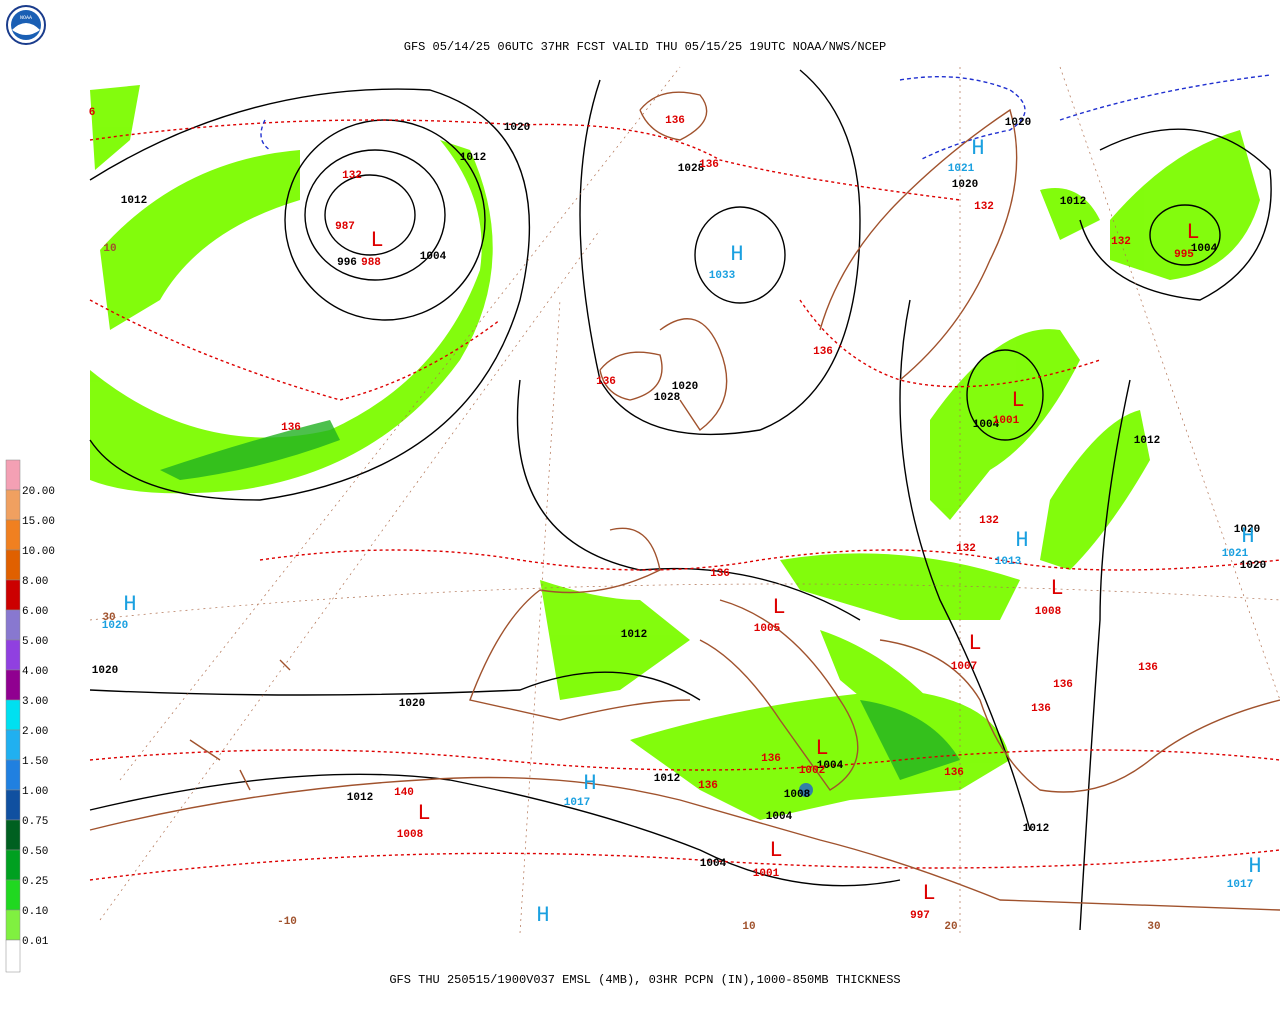 Image resolution: width=1280 pixels, height=1024 pixels. I want to click on legend-label: 0.25, so click(35, 882).